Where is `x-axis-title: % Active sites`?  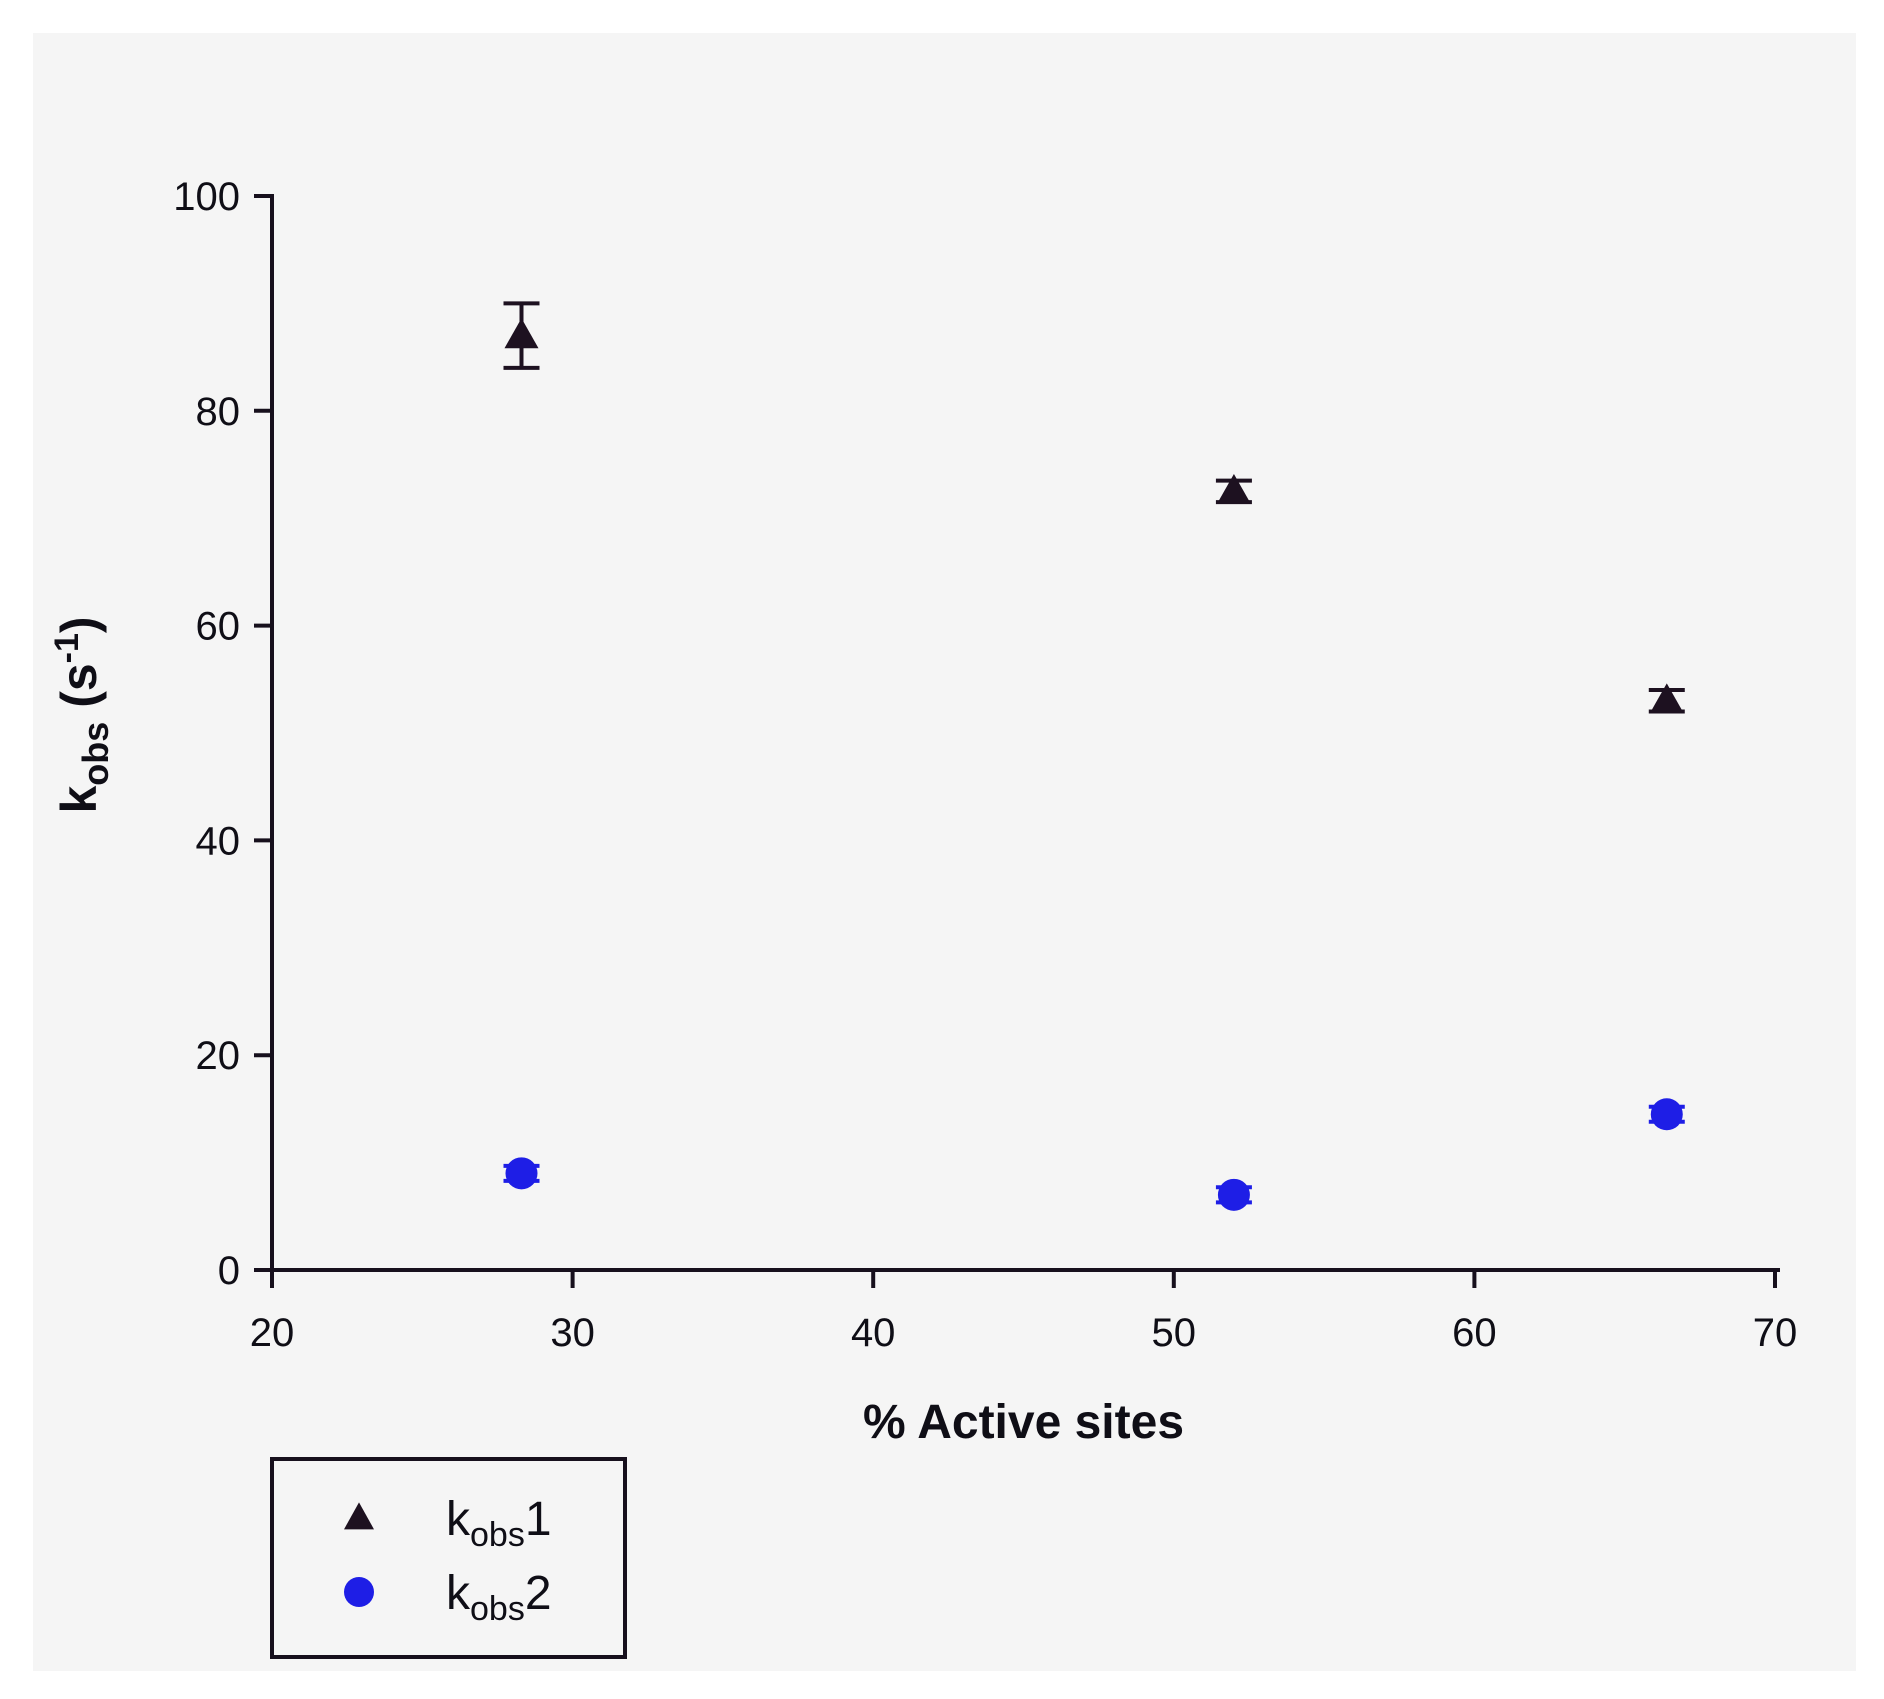 x-axis-title: % Active sites is located at coordinates (1023, 1422).